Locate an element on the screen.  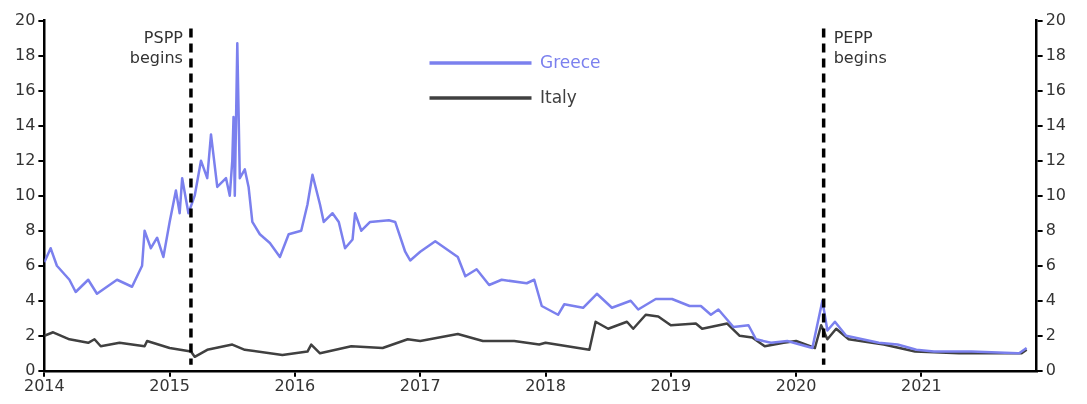
y2-tick-label: 8 is located at coordinates (1050, 229).